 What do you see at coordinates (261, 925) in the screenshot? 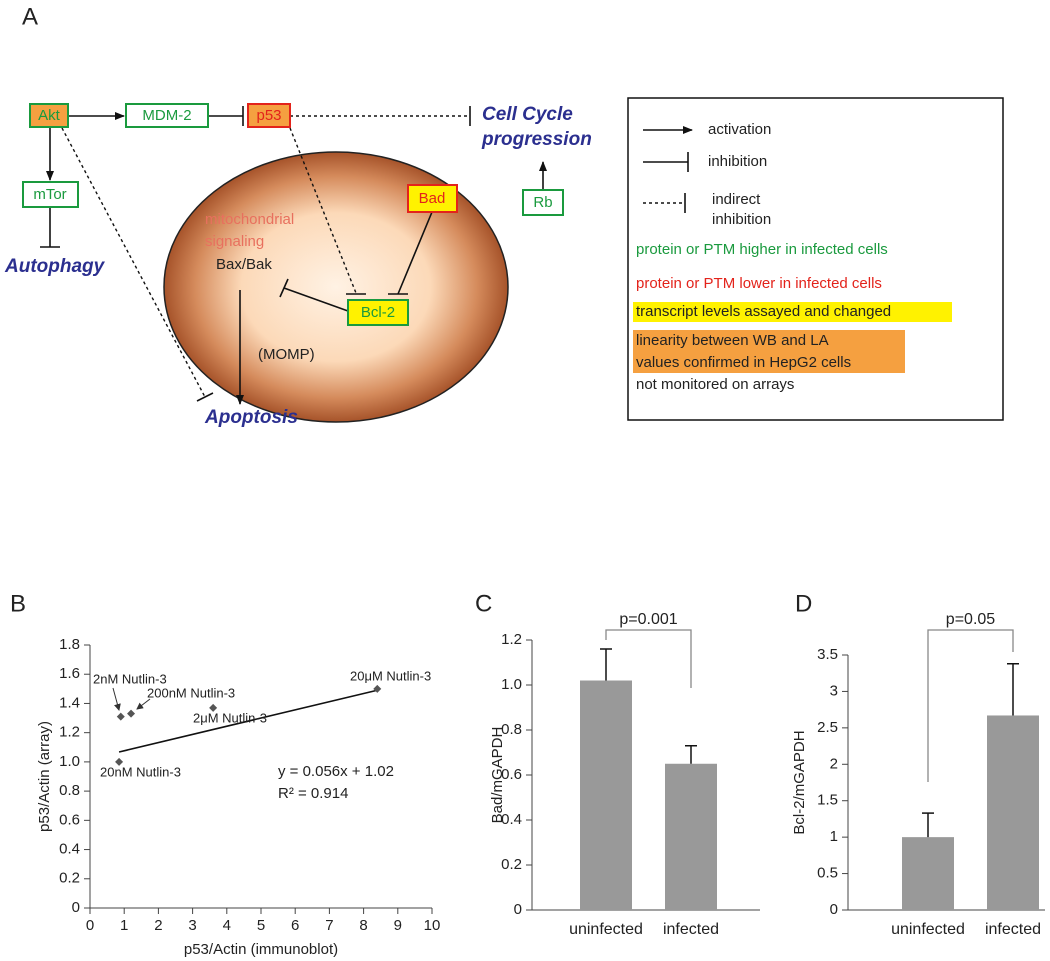
I see `x-tick-label: 5` at bounding box center [261, 925].